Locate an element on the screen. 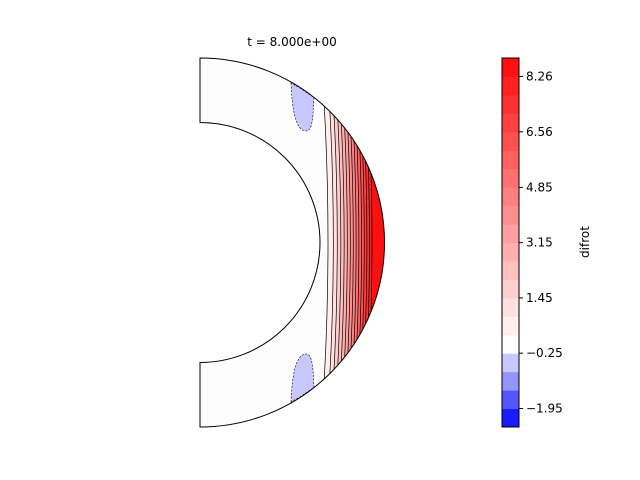  colorbar: 8.26 6.56 4.85 3.15 1.45 −0.25 −1.95 is located at coordinates (532, 242).